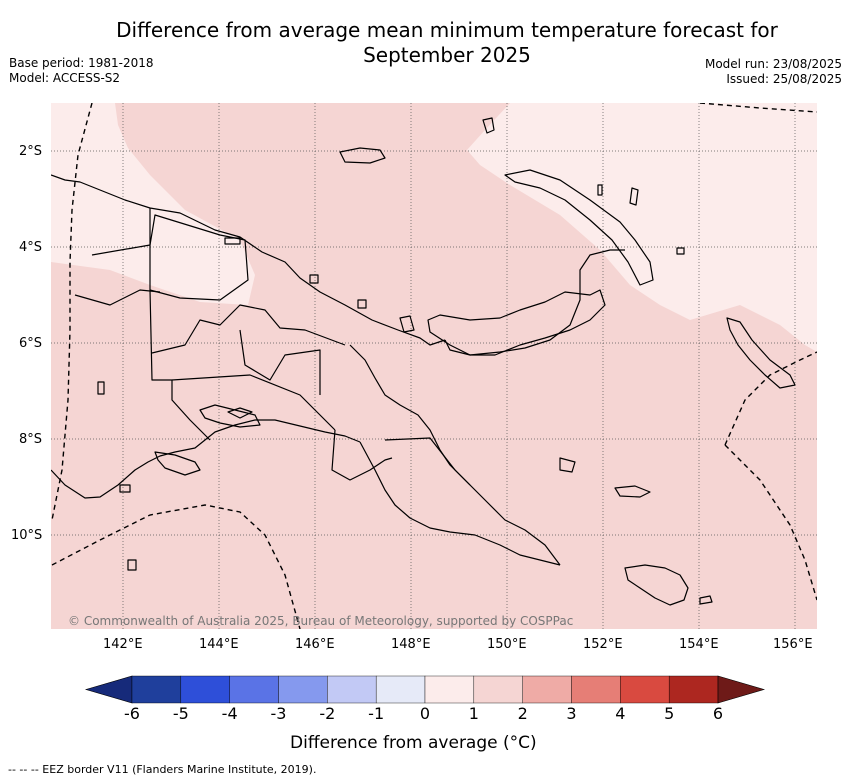 The width and height of the screenshot is (850, 781). Describe the element at coordinates (31, 247) in the screenshot. I see `lat-label-4s: 4°S` at that location.